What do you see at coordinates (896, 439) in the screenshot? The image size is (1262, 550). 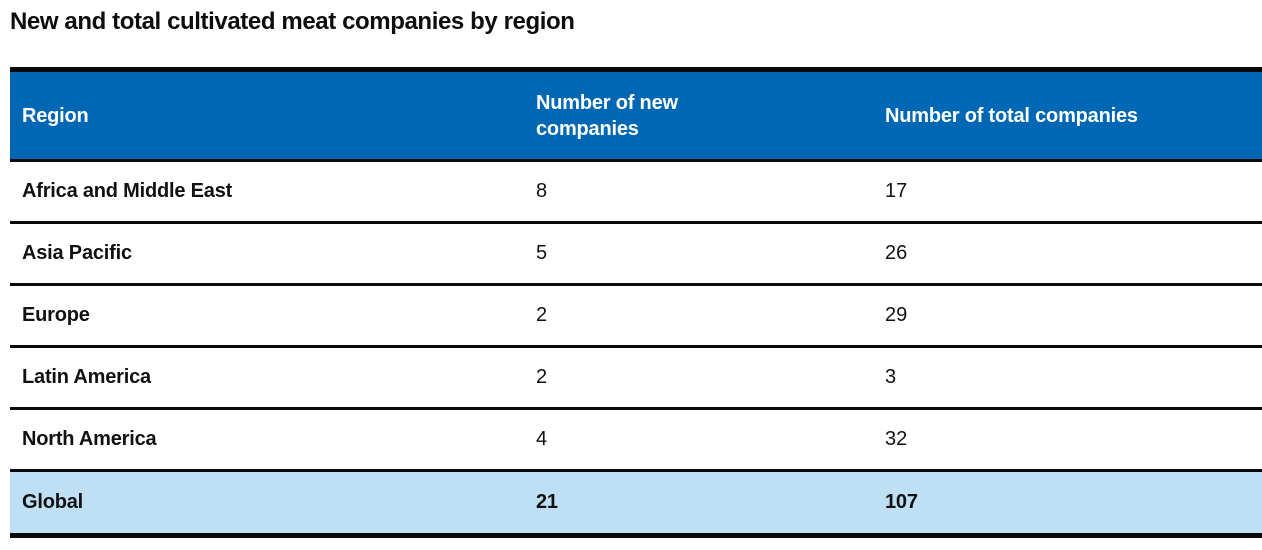 I see `total-companies-cell: 32` at bounding box center [896, 439].